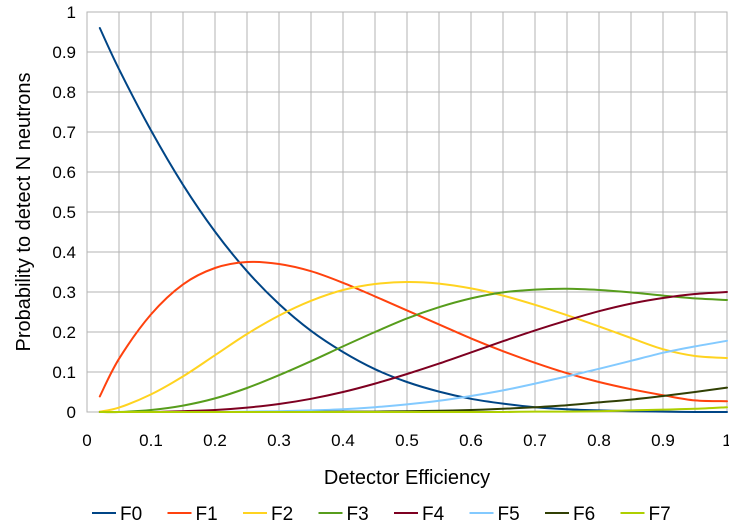 The width and height of the screenshot is (729, 529). I want to click on y-tick-label: 0.8, so click(64, 92).